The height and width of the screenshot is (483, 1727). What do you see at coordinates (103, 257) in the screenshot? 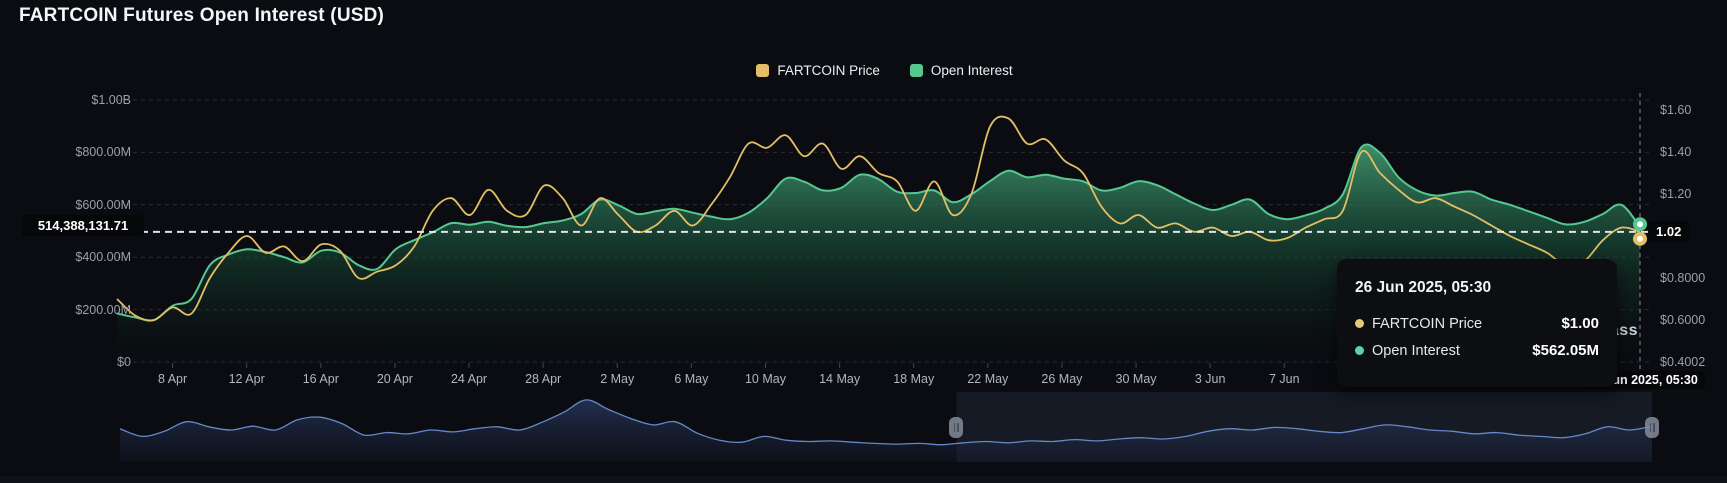
I see `left-axis-tick: $400.00M` at bounding box center [103, 257].